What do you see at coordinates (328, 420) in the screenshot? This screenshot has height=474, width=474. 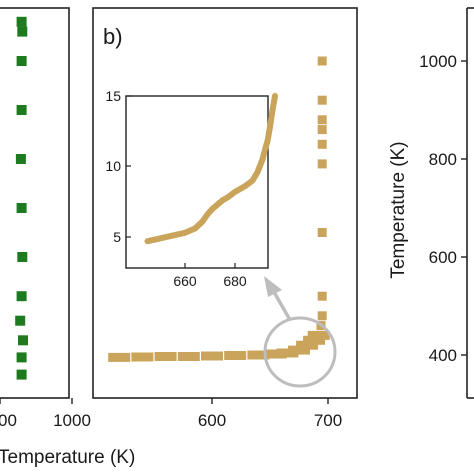 I see `panel-b-x-tick-label-1: 700` at bounding box center [328, 420].